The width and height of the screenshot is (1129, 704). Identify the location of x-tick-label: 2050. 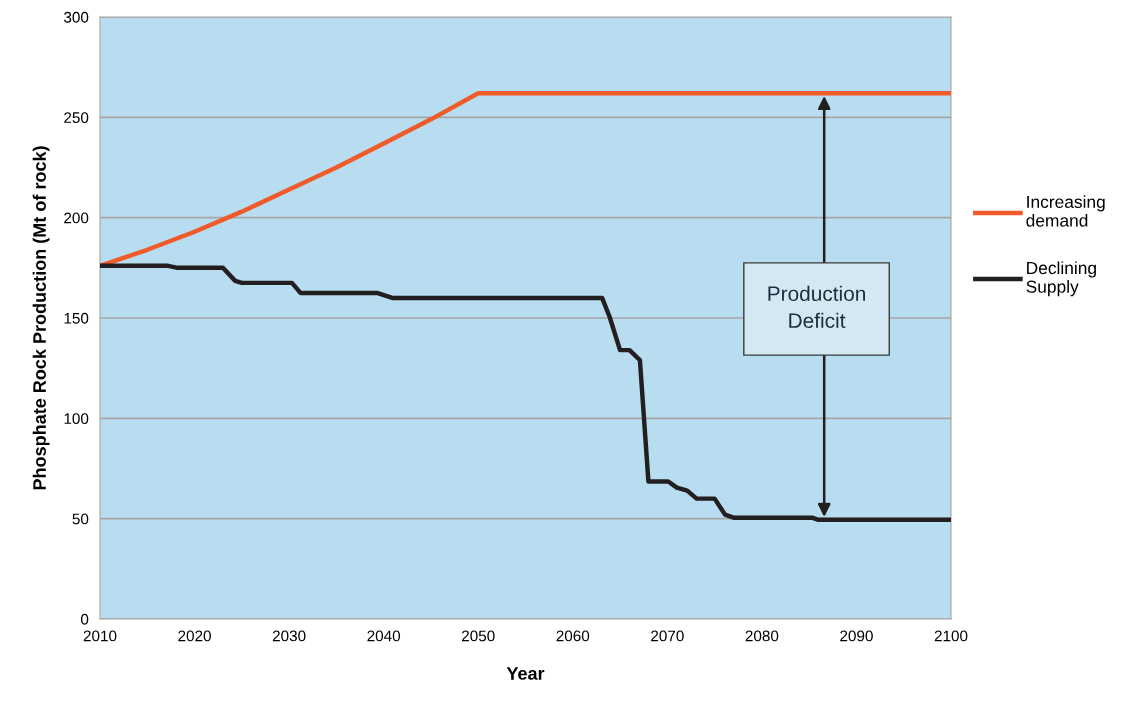
(478, 636).